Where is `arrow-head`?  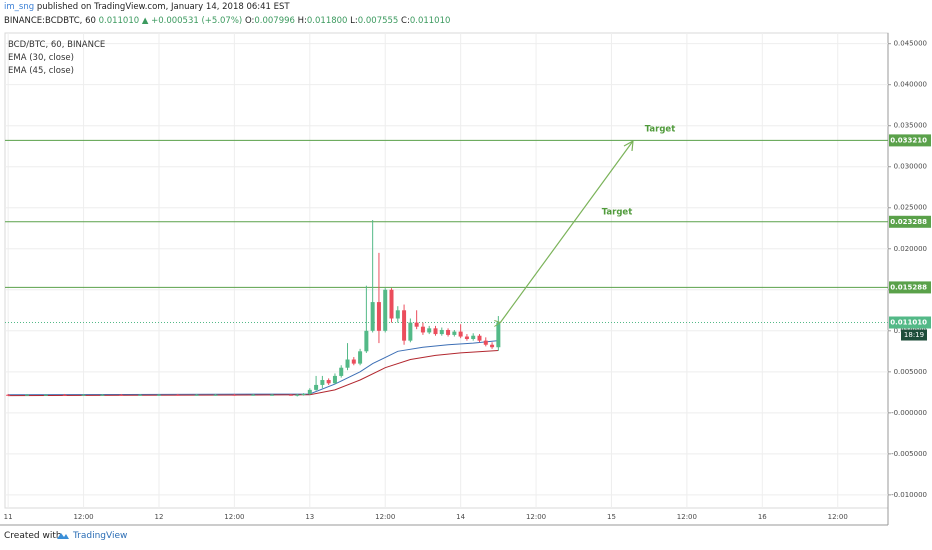 arrow-head is located at coordinates (628, 146).